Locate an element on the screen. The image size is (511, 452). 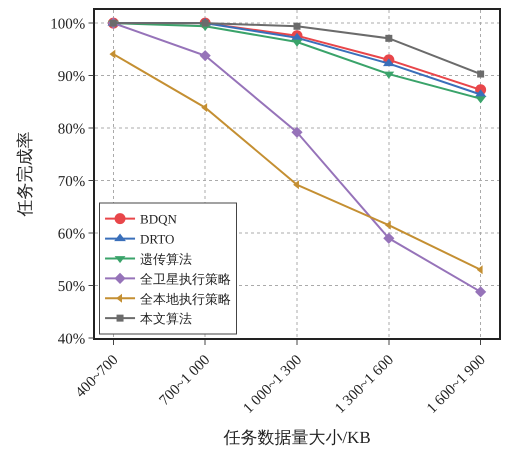
y-axis-title: 任务完成率 is located at coordinates (24, 175).